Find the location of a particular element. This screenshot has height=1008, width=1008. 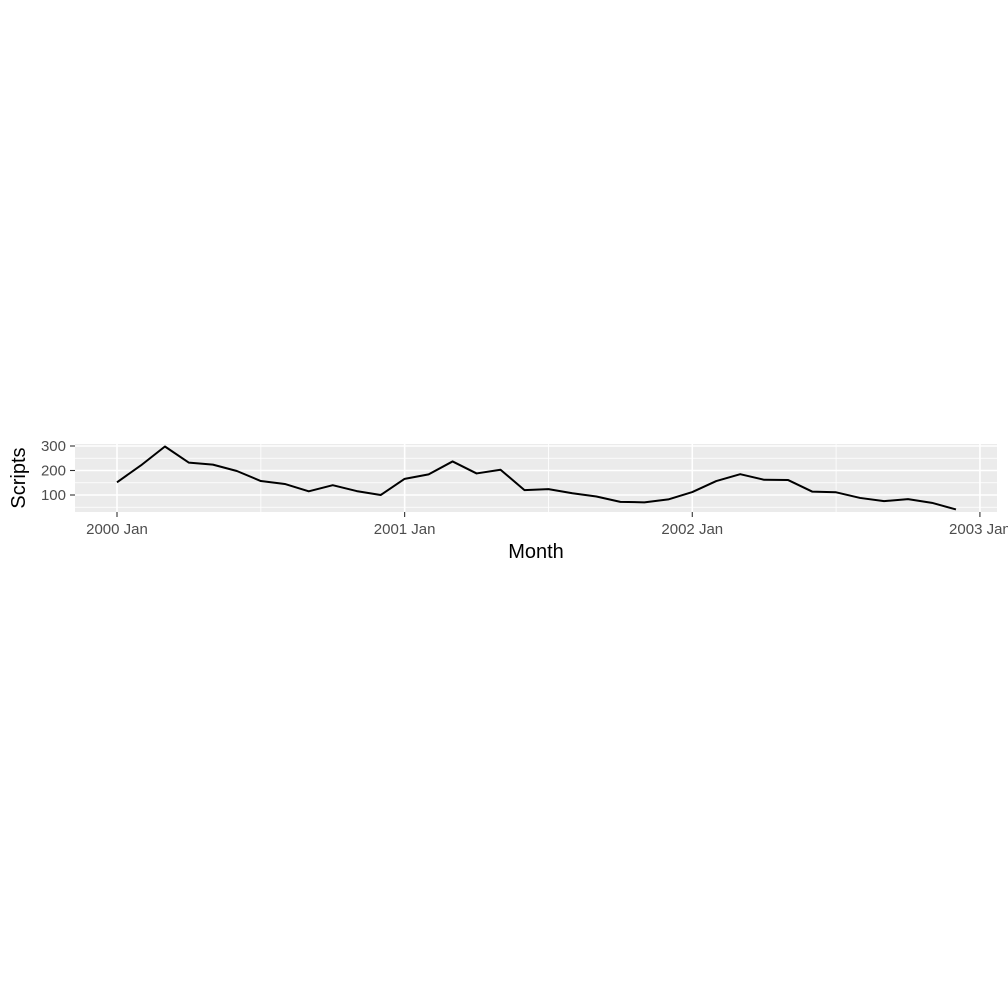

y-axis-title: Scripts is located at coordinates (19, 477).